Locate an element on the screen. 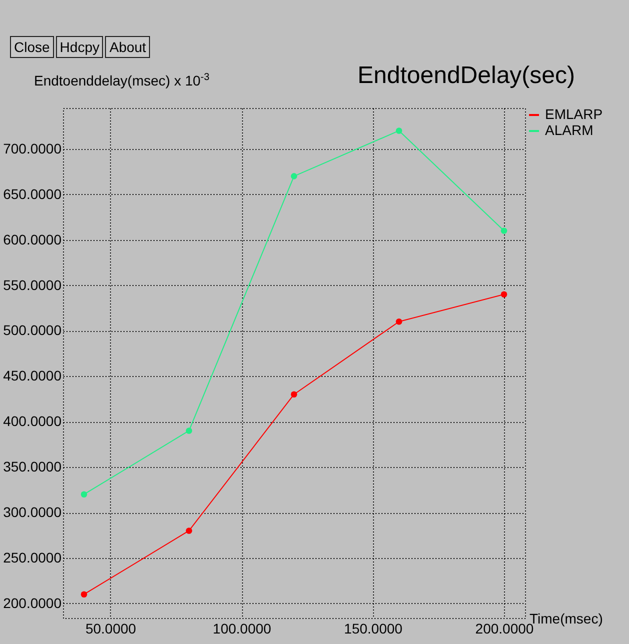  y-tick-label: 300.0000 is located at coordinates (32, 512).